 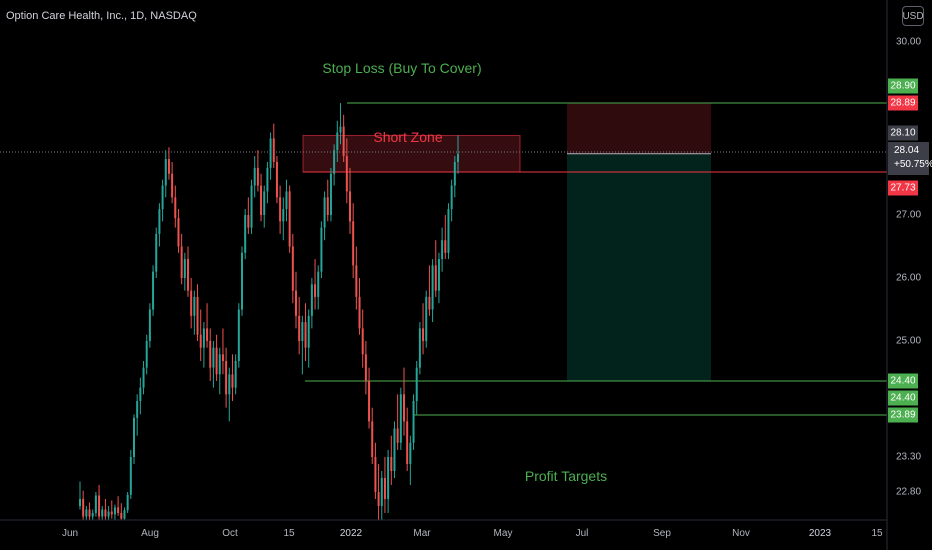 I want to click on profit-targets-annotation: Profit Targets, so click(x=566, y=476).